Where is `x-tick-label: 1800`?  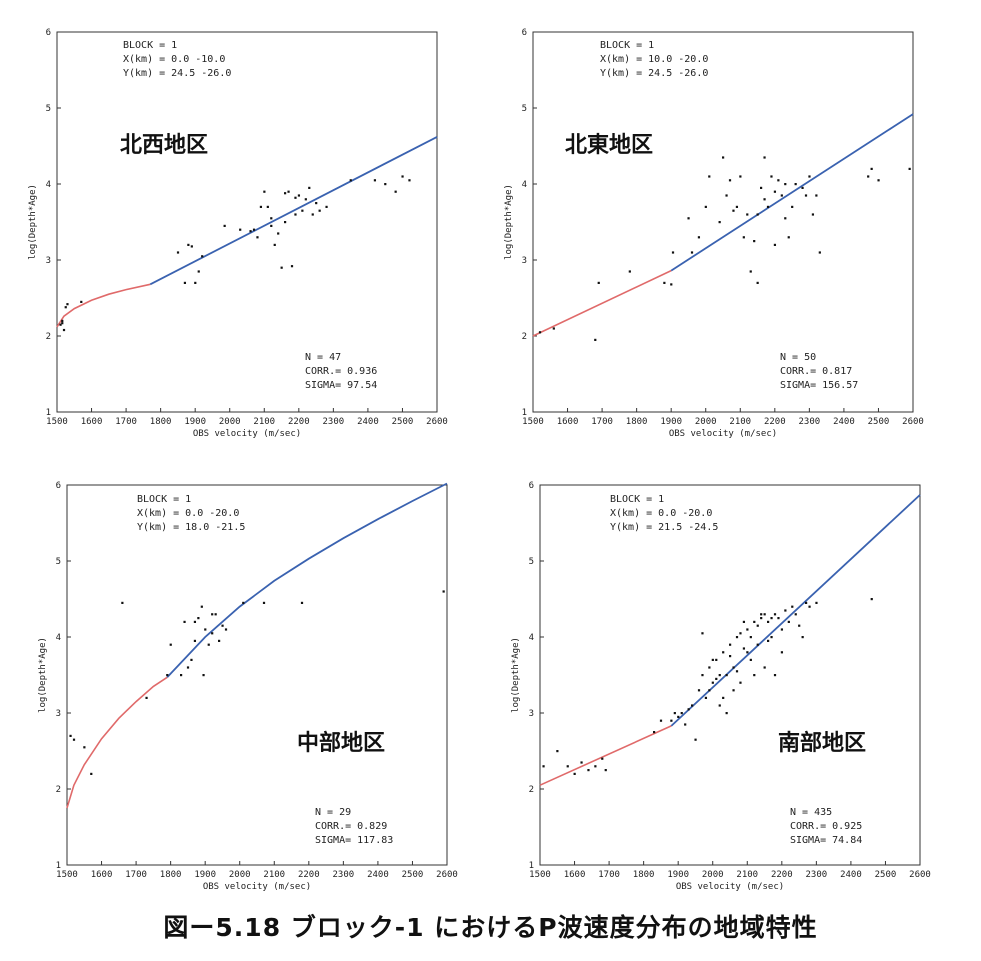
x-tick-label: 1800 is located at coordinates (637, 422).